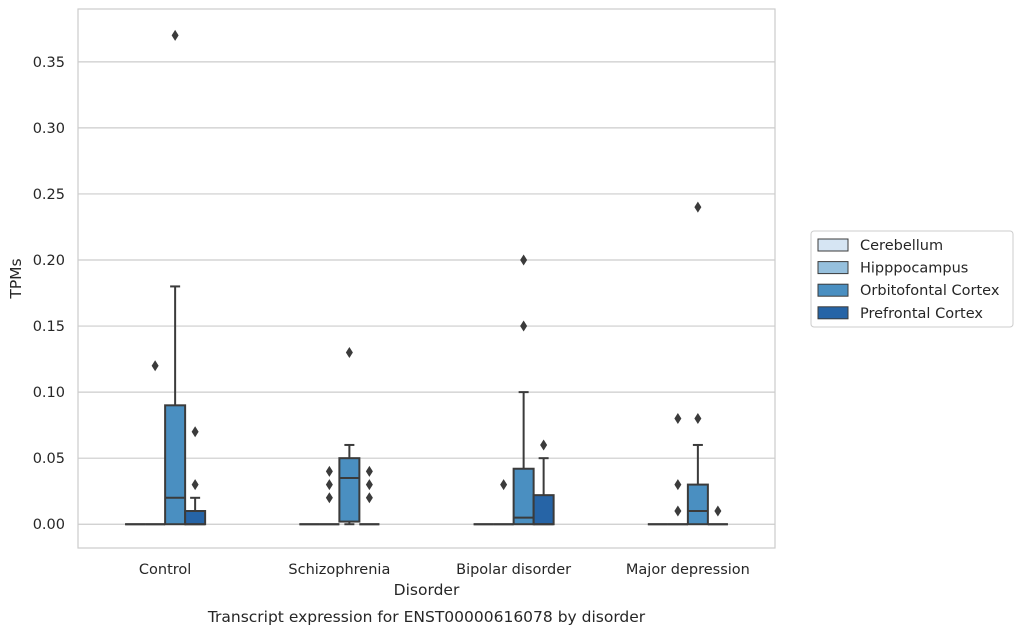 The height and width of the screenshot is (634, 1023). I want to click on x-tick-label: Schizophrenia, so click(339, 570).